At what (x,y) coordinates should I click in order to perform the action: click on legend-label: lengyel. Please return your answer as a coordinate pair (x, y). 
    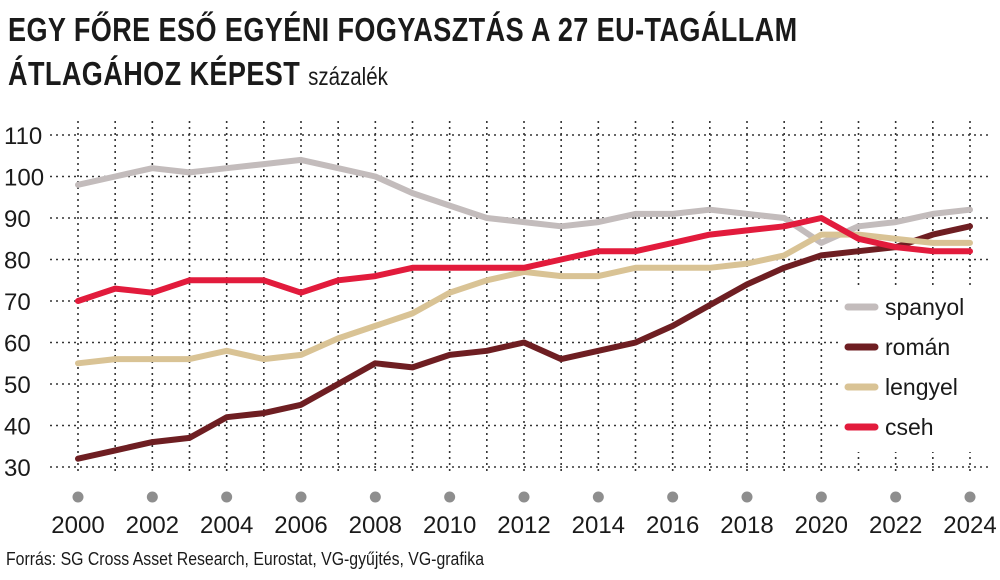
    Looking at the image, I should click on (921, 387).